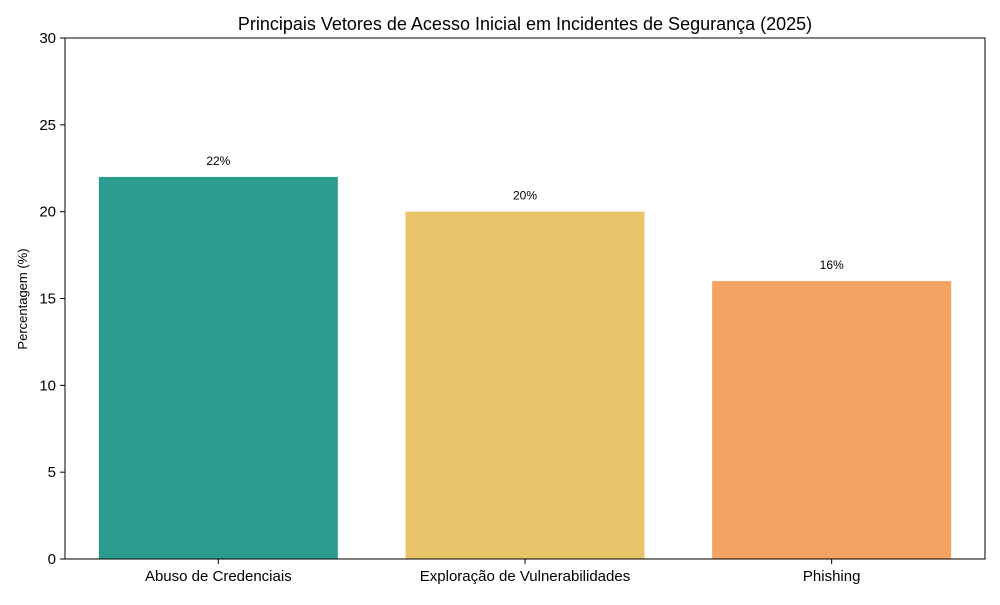 Image resolution: width=1000 pixels, height=605 pixels. What do you see at coordinates (832, 265) in the screenshot?
I see `data-label-3: 16%` at bounding box center [832, 265].